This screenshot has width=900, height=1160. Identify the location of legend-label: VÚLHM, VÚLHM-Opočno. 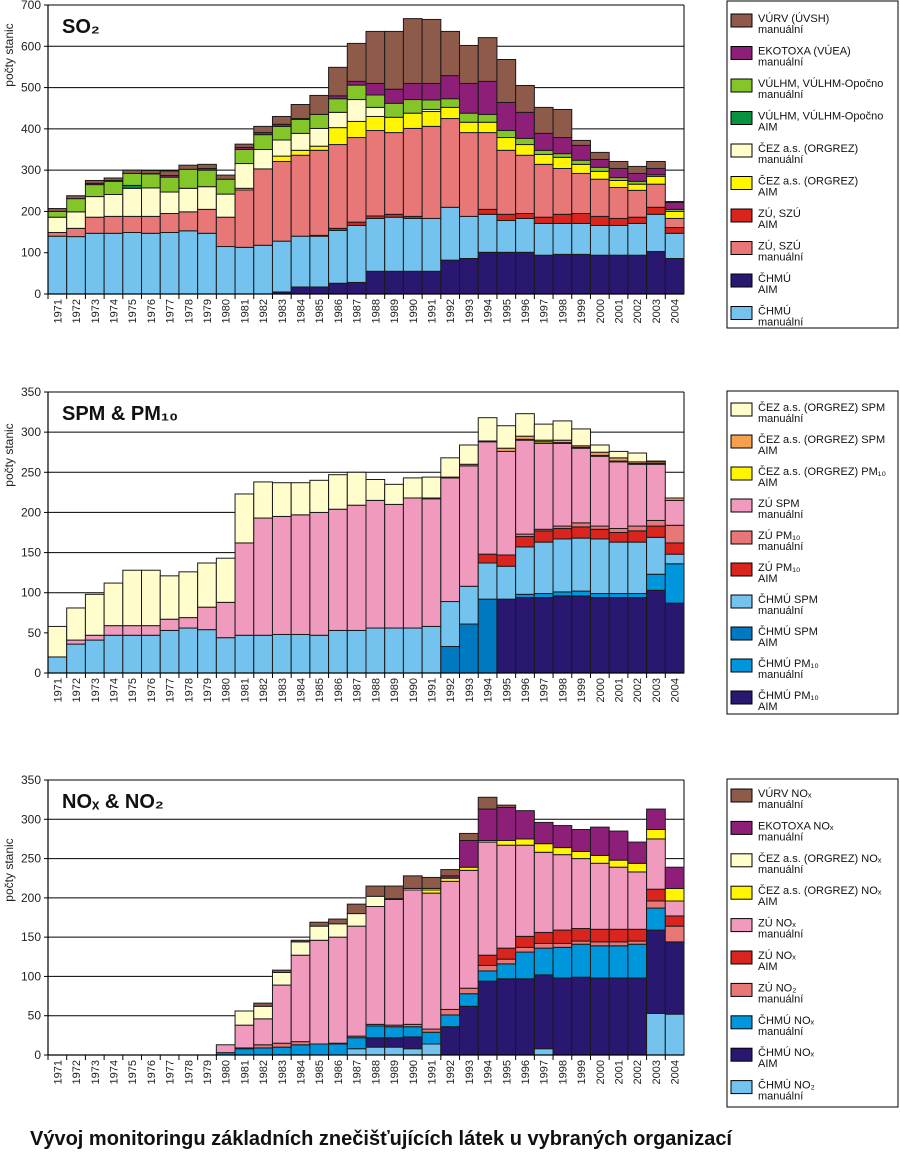
(820, 116).